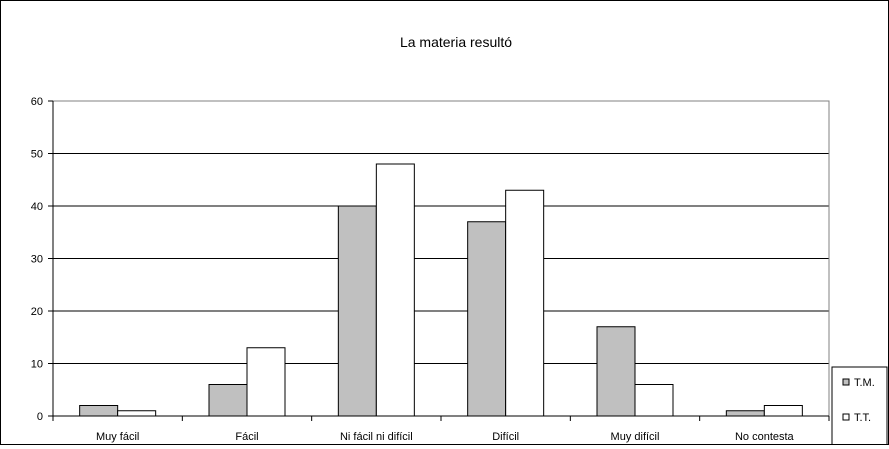 This screenshot has width=889, height=449. What do you see at coordinates (37, 312) in the screenshot?
I see `y-tick-label: 20` at bounding box center [37, 312].